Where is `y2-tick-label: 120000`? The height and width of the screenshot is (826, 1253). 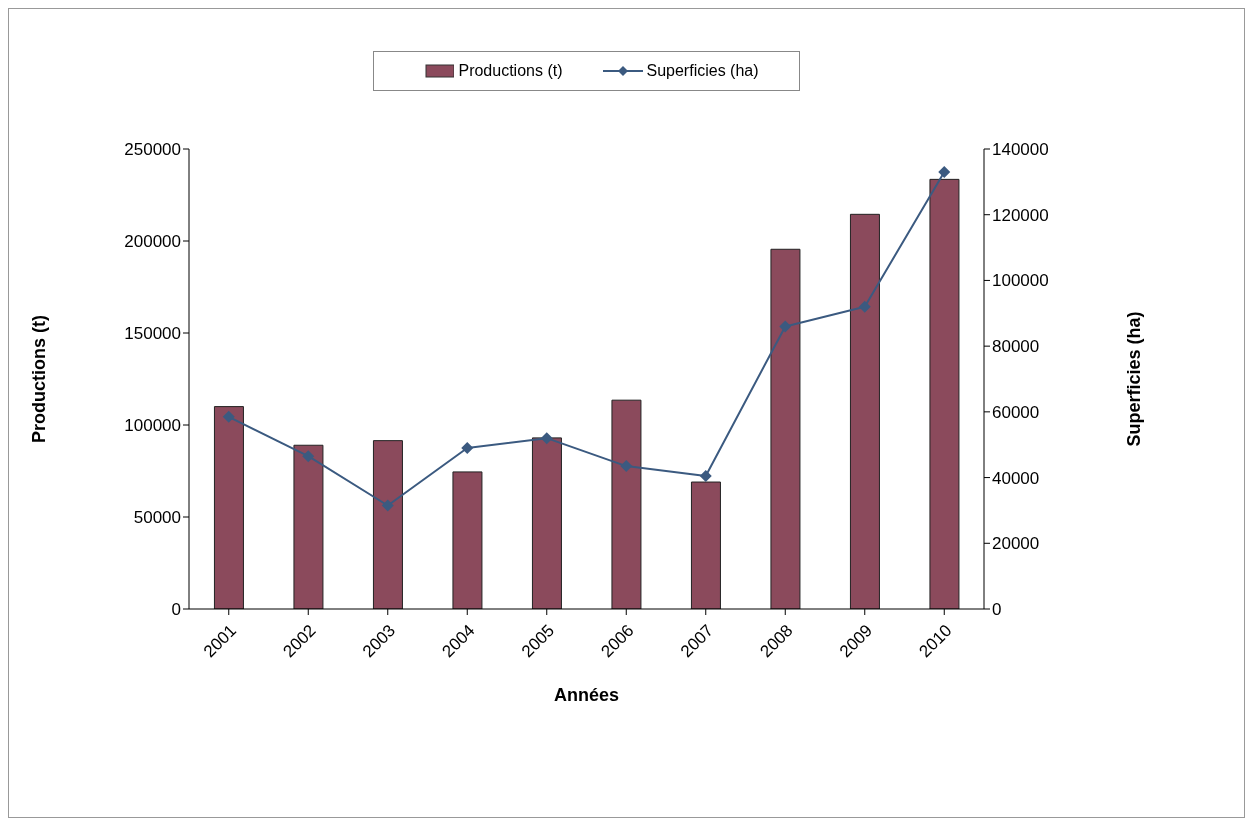 y2-tick-label: 120000 is located at coordinates (1020, 215).